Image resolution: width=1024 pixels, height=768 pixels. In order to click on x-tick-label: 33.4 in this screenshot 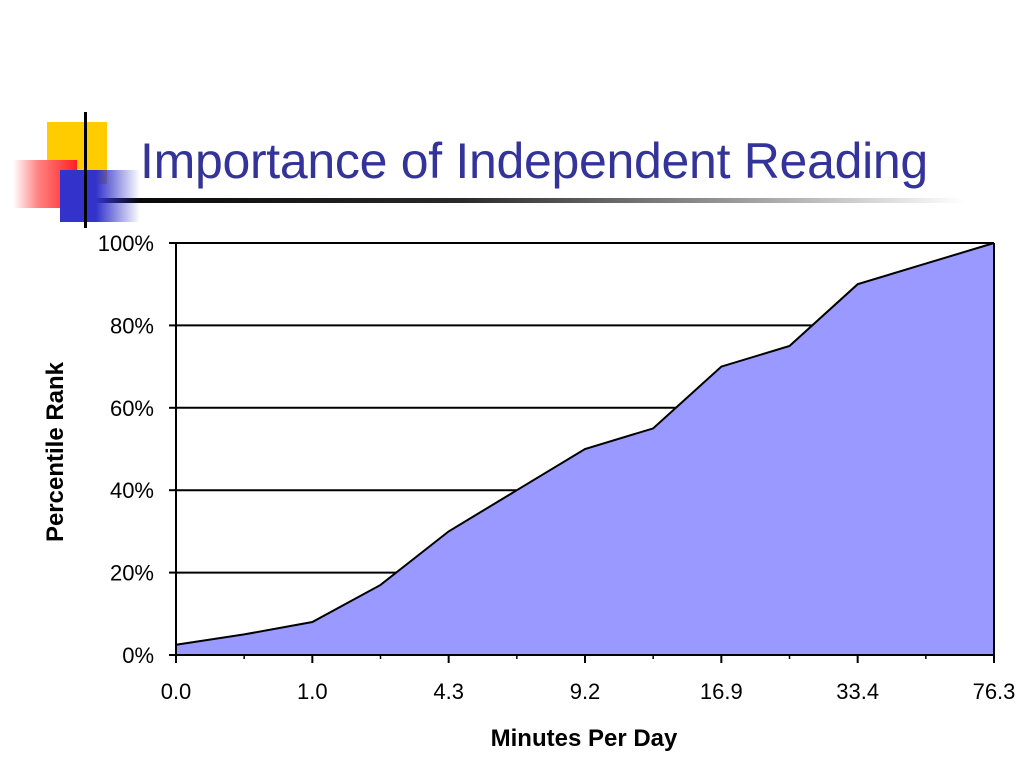, I will do `click(857, 691)`.